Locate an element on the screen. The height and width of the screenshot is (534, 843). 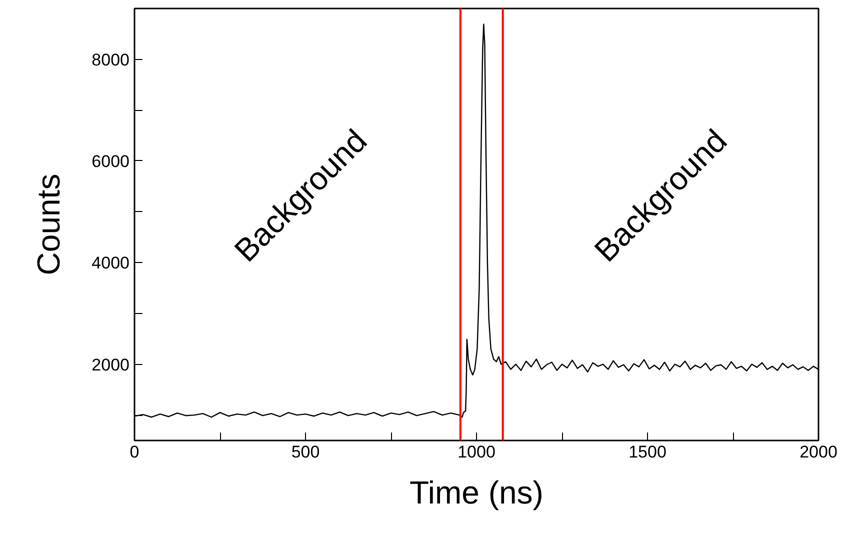
y-tick-label: 4000 is located at coordinates (111, 263).